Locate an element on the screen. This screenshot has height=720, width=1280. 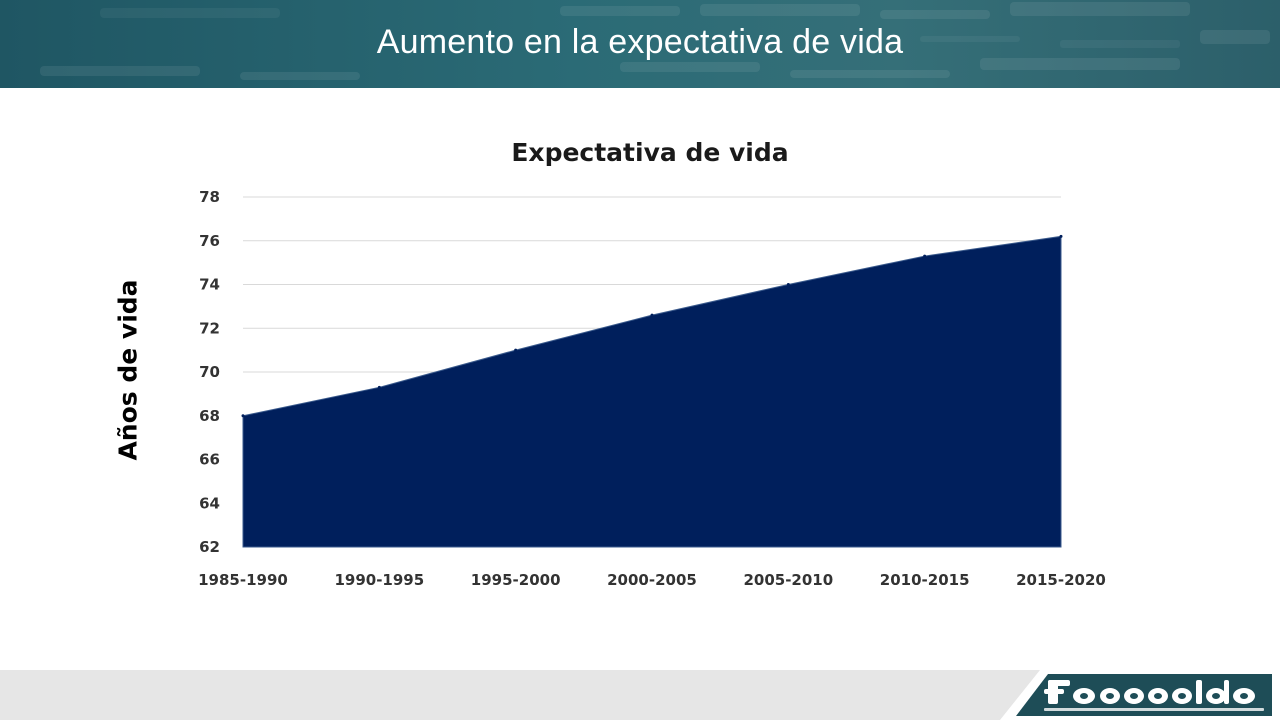
y-tick-label: 78 is located at coordinates (209, 197).